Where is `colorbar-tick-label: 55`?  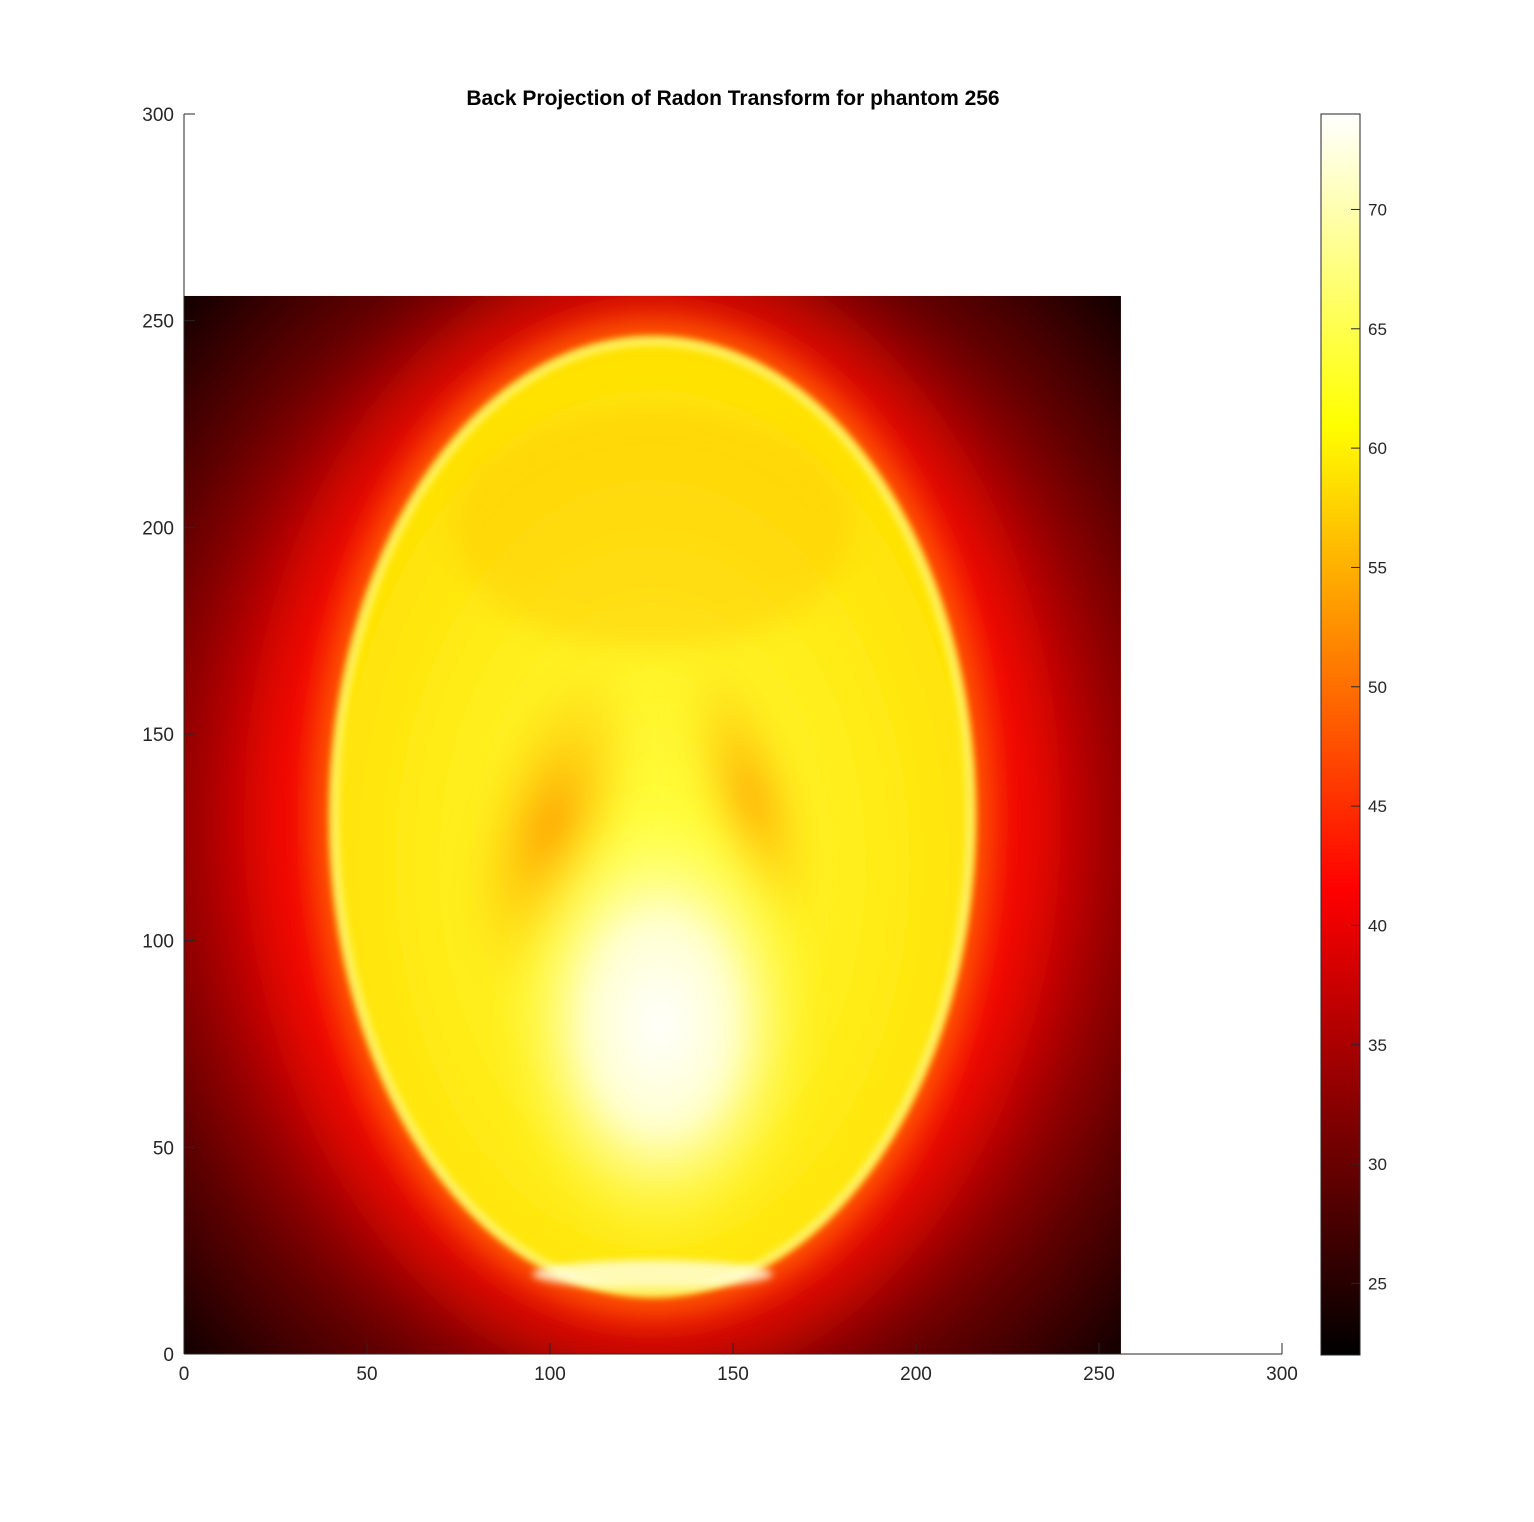 colorbar-tick-label: 55 is located at coordinates (1377, 567).